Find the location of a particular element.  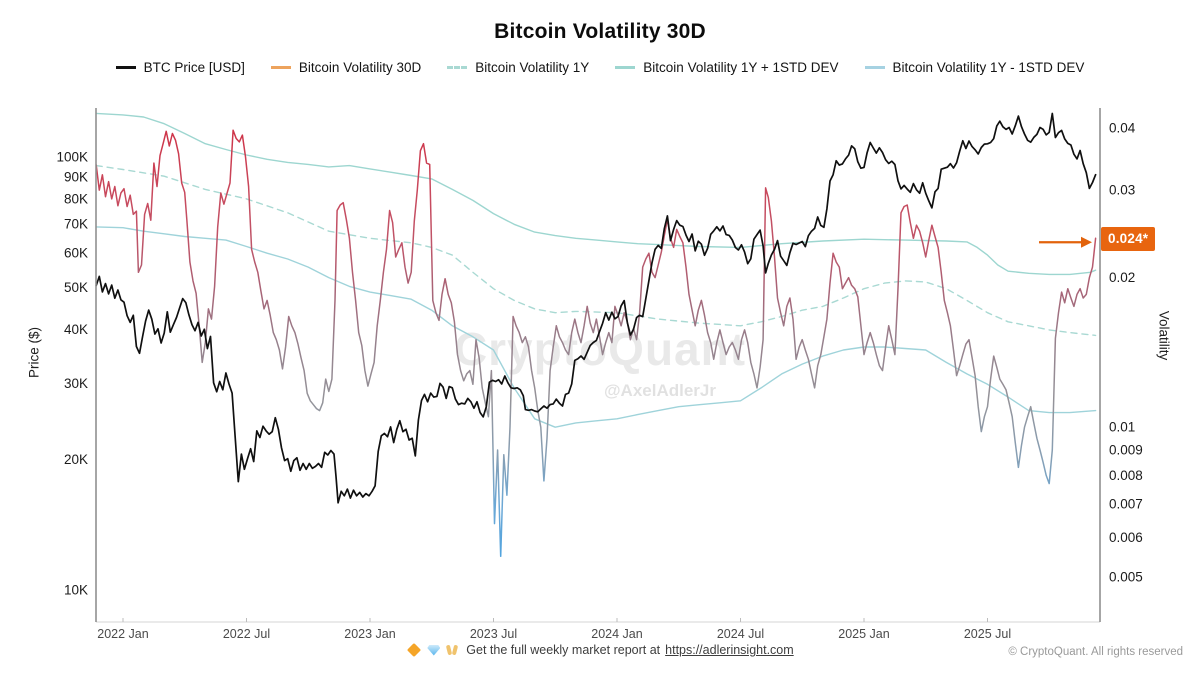

x-axis-tick-label: 2025 Jan is located at coordinates (863, 634).